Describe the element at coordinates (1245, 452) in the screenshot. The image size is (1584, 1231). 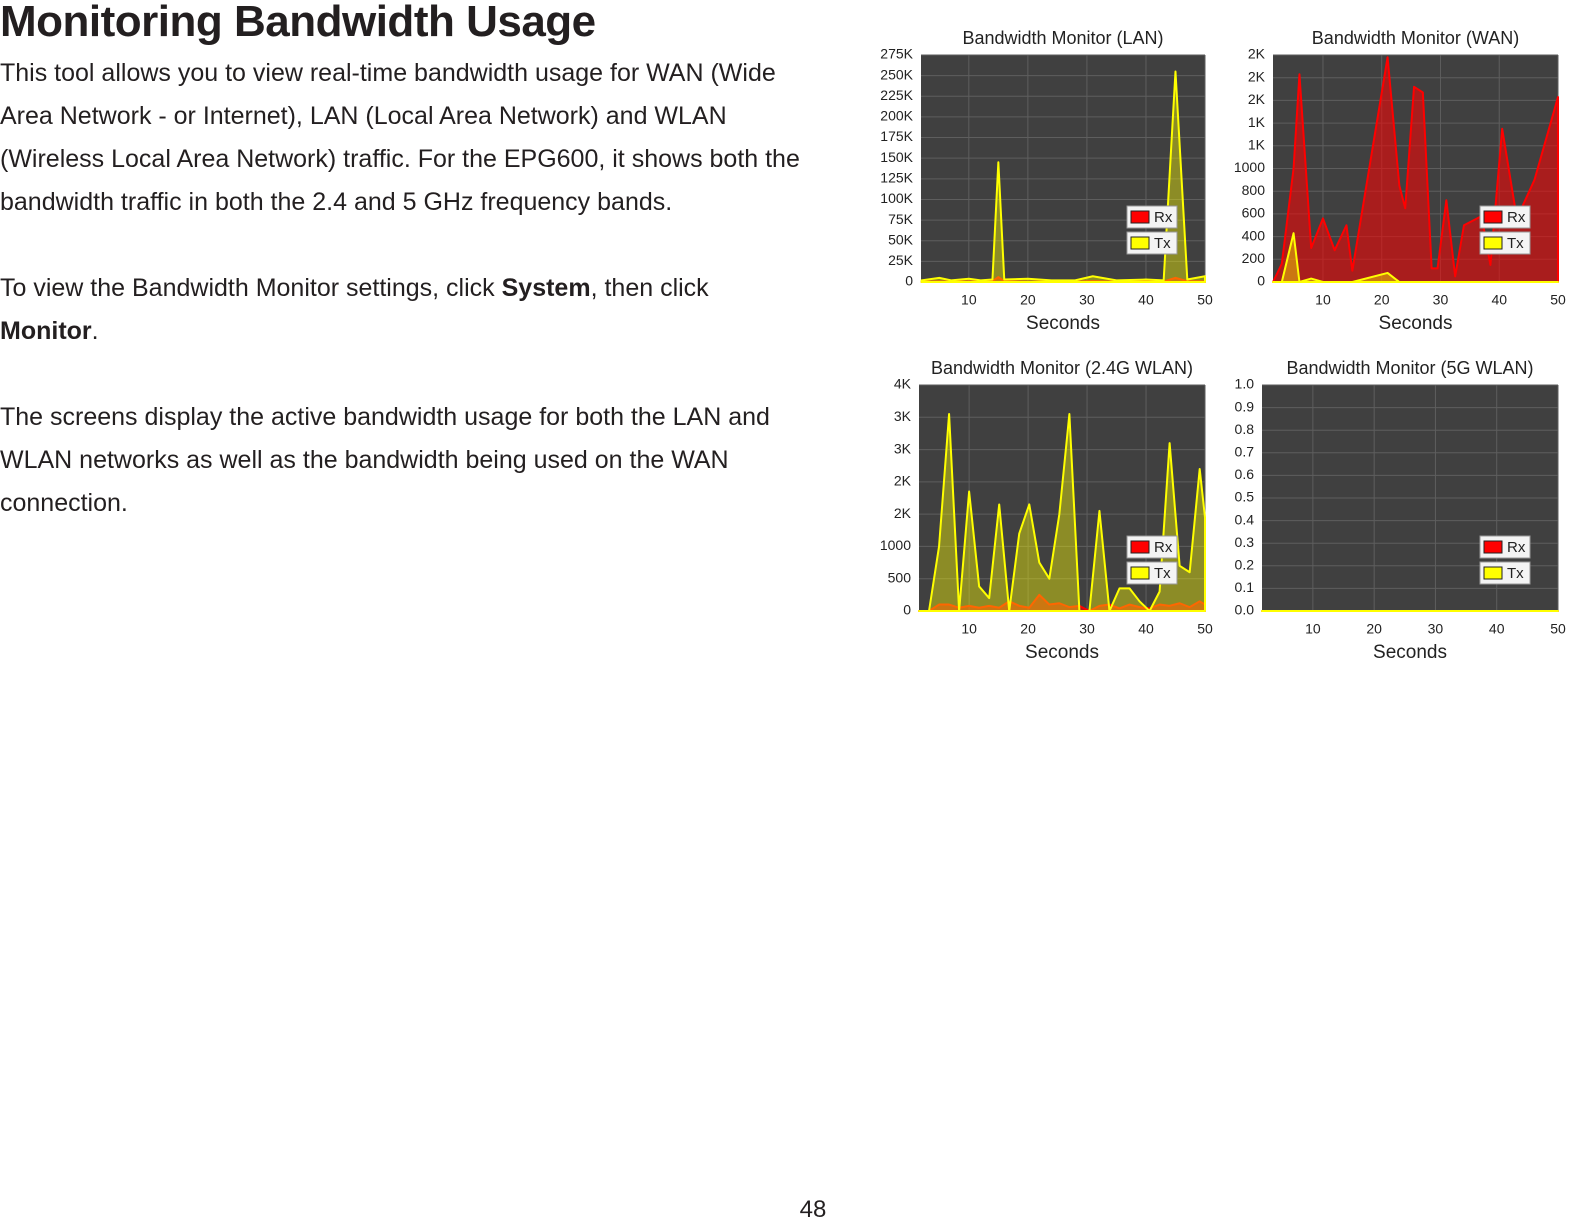
I see `y-tick-label: 0.7` at that location.